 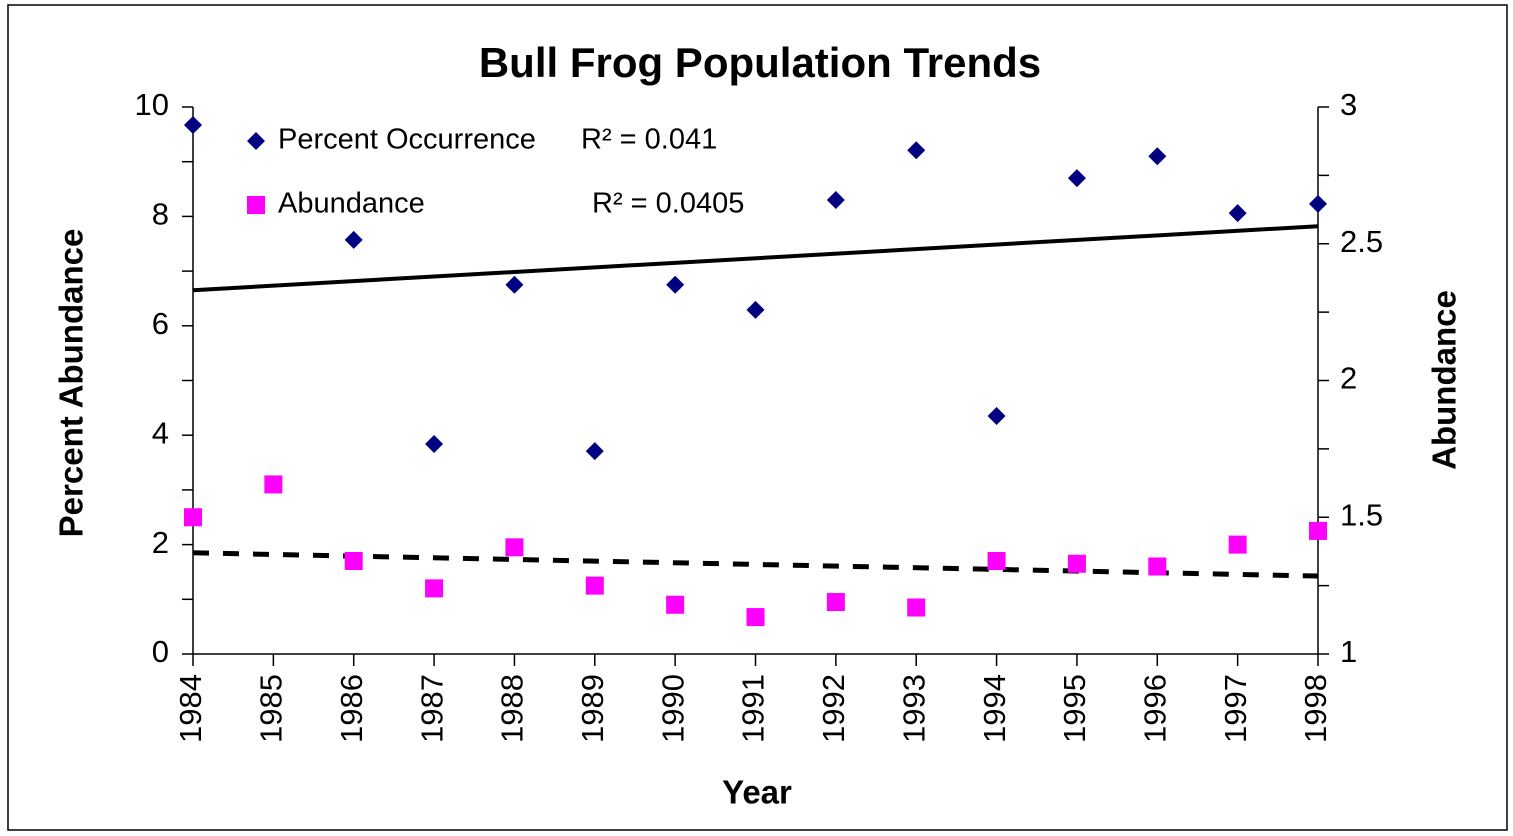 I want to click on y-axis-label: Percent Abundance, so click(x=71, y=383).